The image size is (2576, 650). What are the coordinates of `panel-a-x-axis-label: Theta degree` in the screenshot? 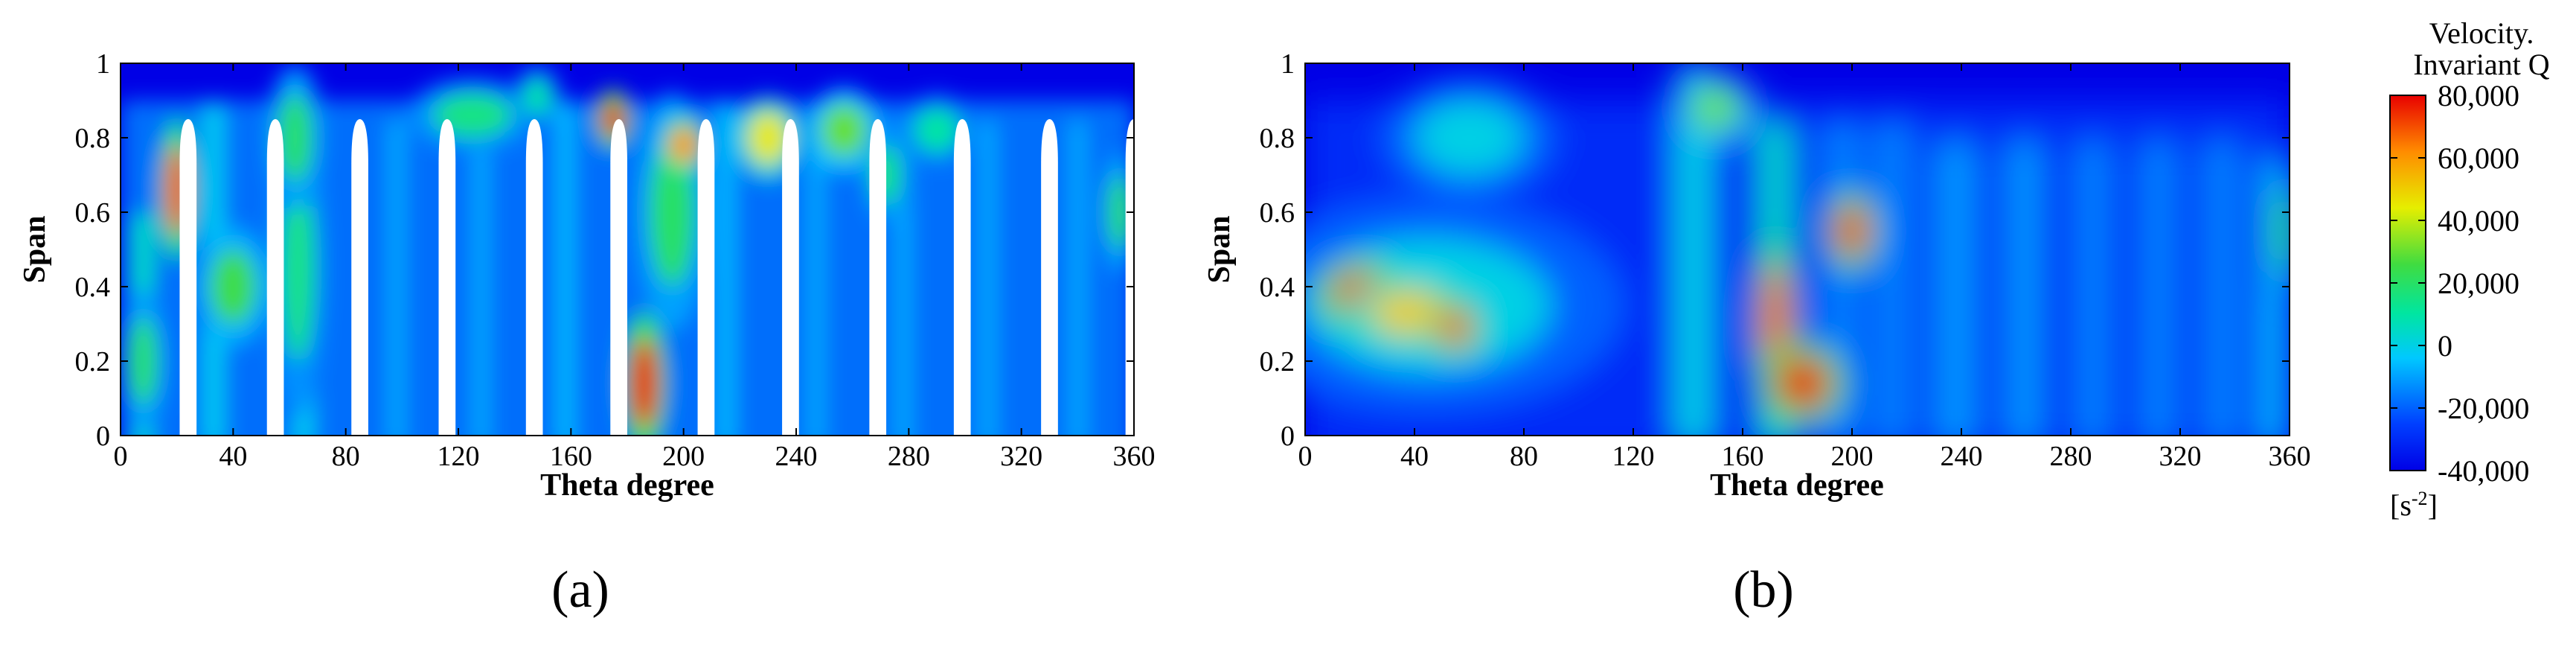 It's located at (627, 485).